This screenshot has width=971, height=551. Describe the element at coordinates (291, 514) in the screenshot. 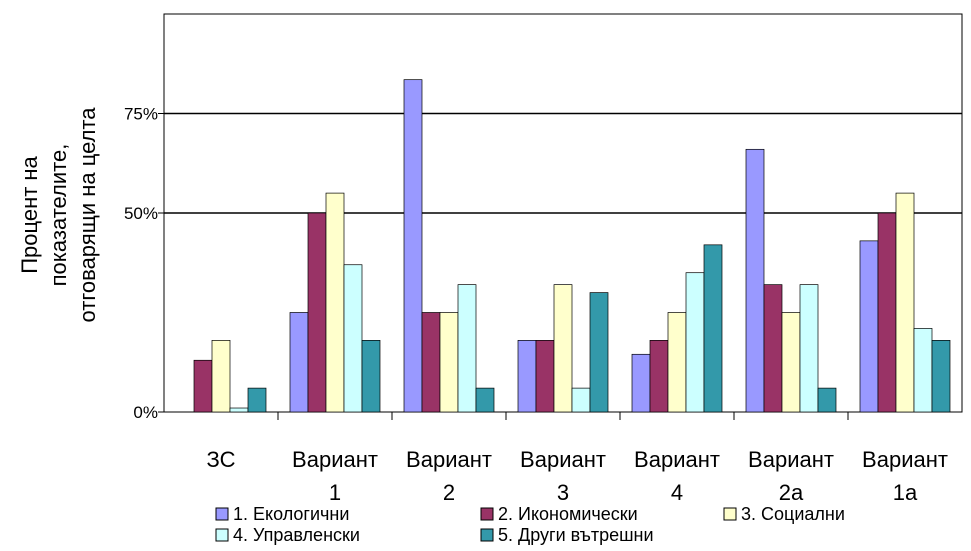

I see `legend-label: 1. Екологични` at that location.